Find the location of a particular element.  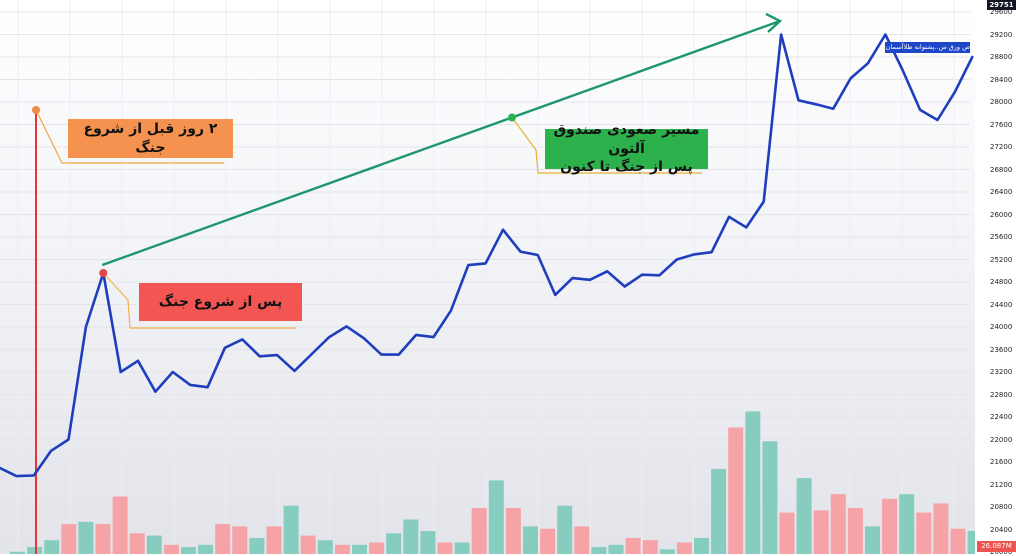

callout-before-war: ۲ روز قبل از شروع جنگ is located at coordinates (150, 138).